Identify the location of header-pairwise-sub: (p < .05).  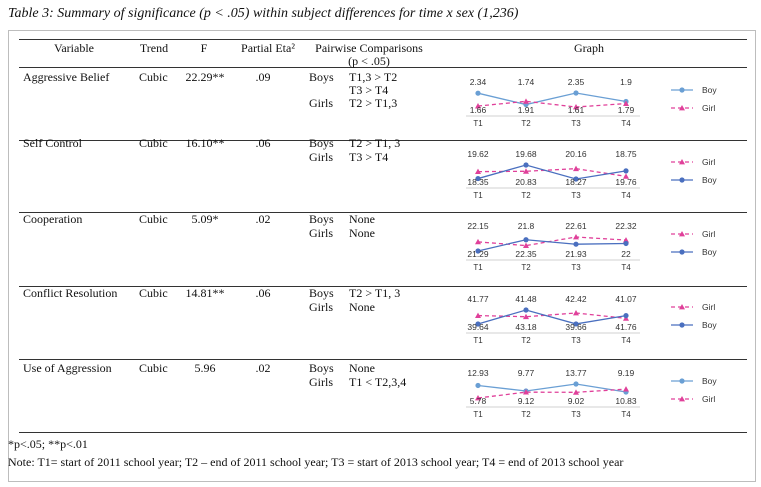
(369, 61).